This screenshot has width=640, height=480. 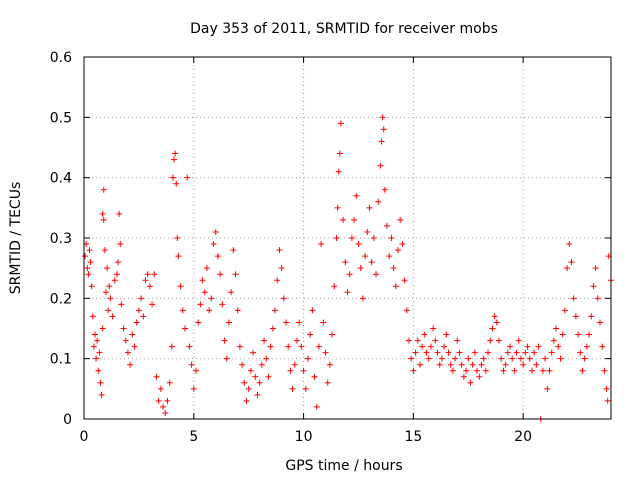 What do you see at coordinates (61, 299) in the screenshot?
I see `y-tick-label: 0.2` at bounding box center [61, 299].